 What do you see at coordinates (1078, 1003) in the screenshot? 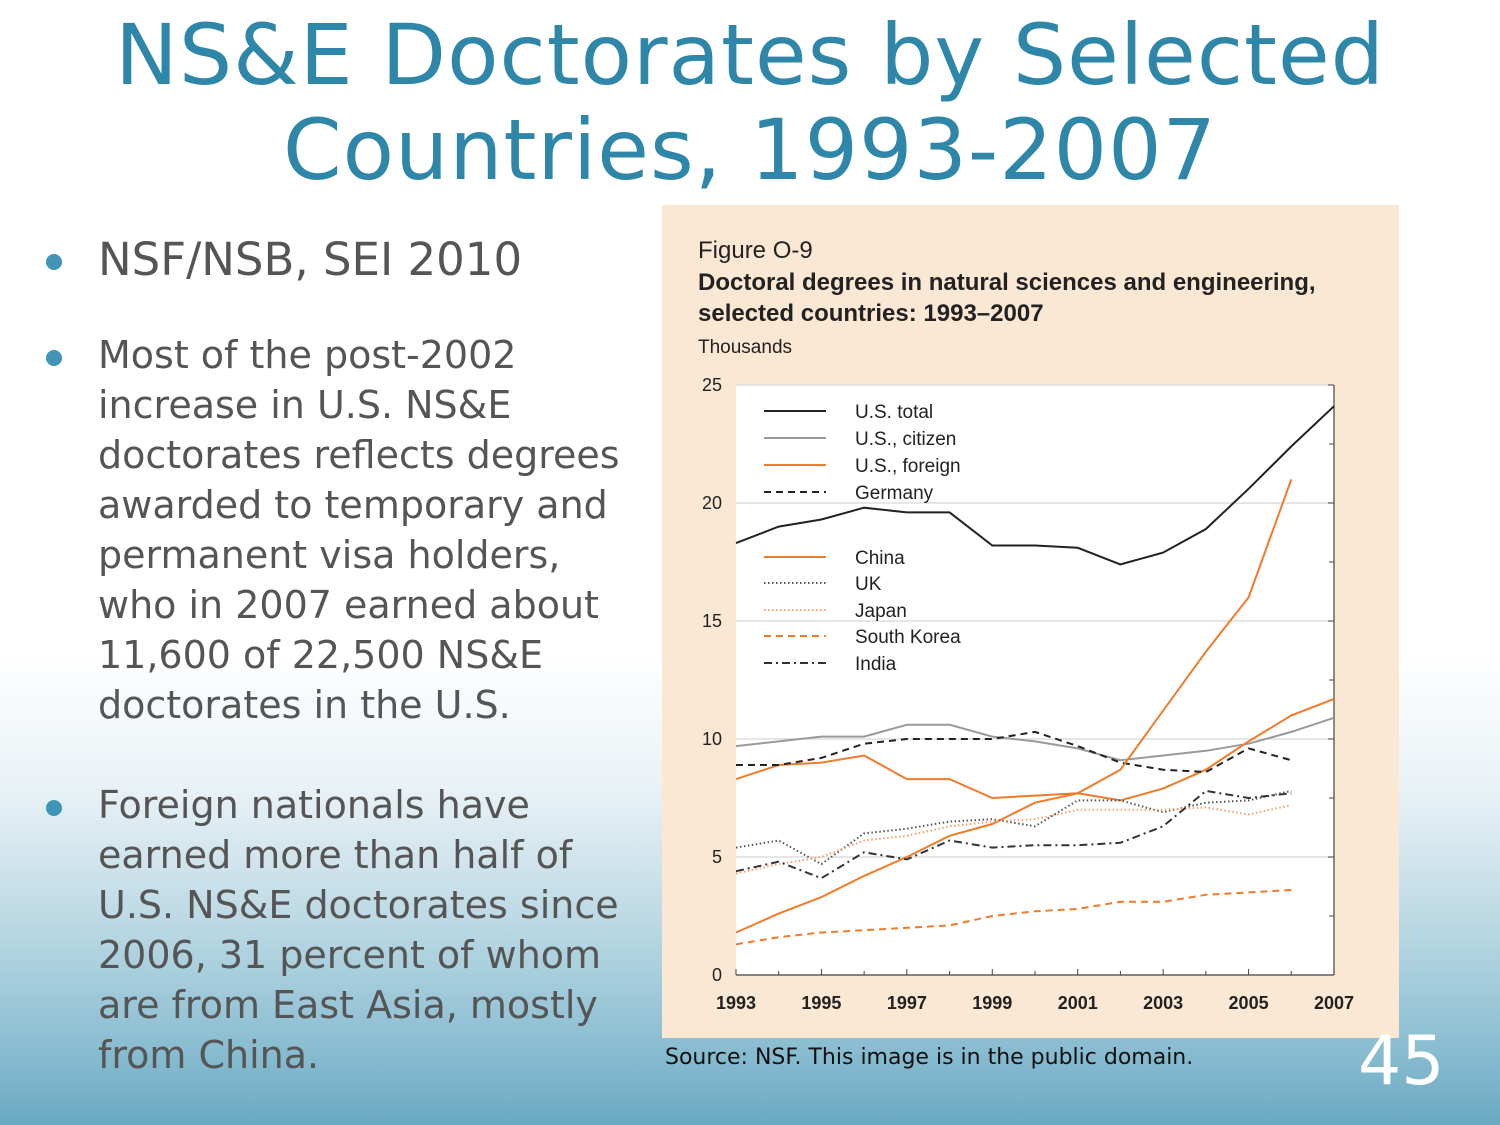
I see `x-tick-label: 2001` at bounding box center [1078, 1003].